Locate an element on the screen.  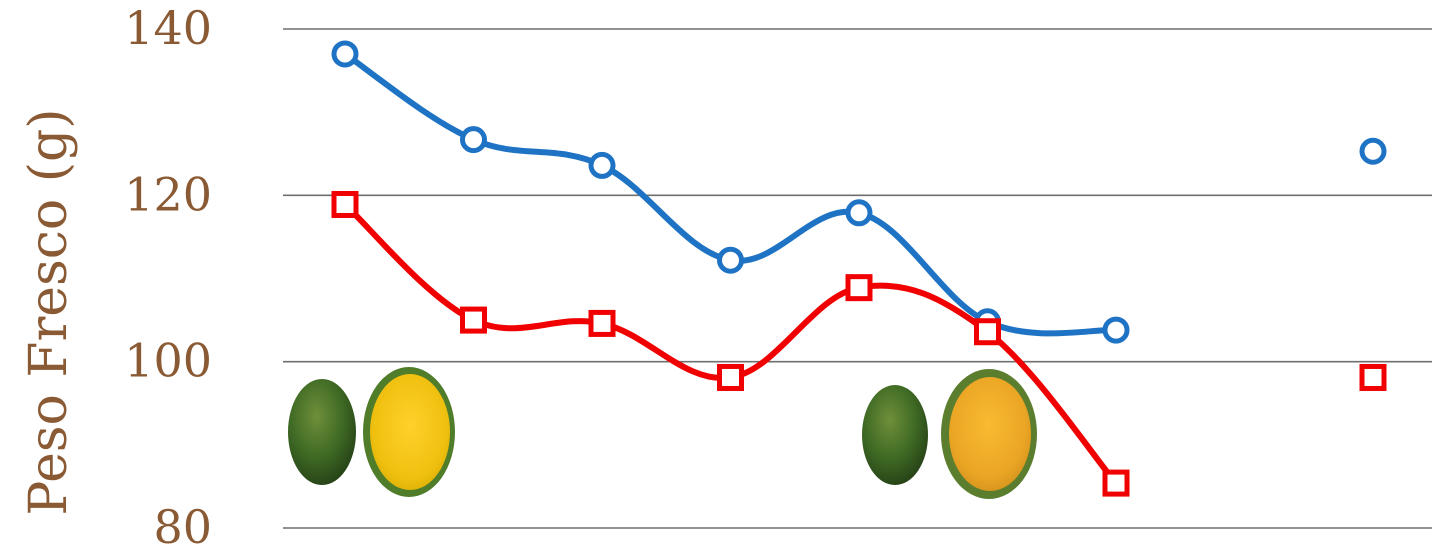
green-mango-whole is located at coordinates (322, 432).